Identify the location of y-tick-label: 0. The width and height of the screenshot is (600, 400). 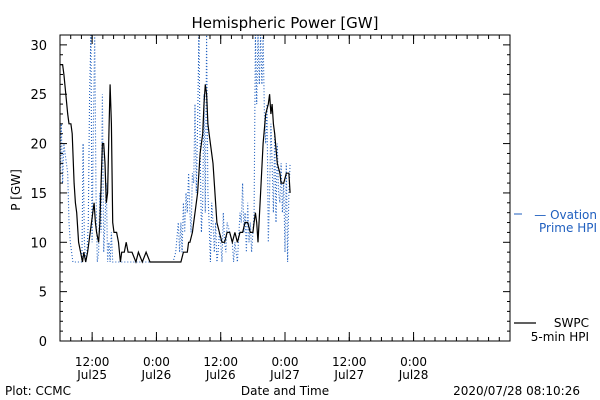
(43, 342).